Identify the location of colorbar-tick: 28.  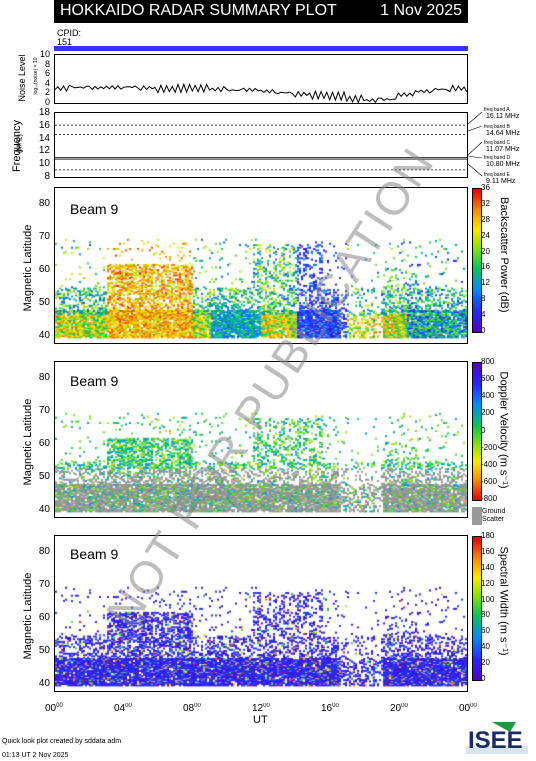
(485, 219).